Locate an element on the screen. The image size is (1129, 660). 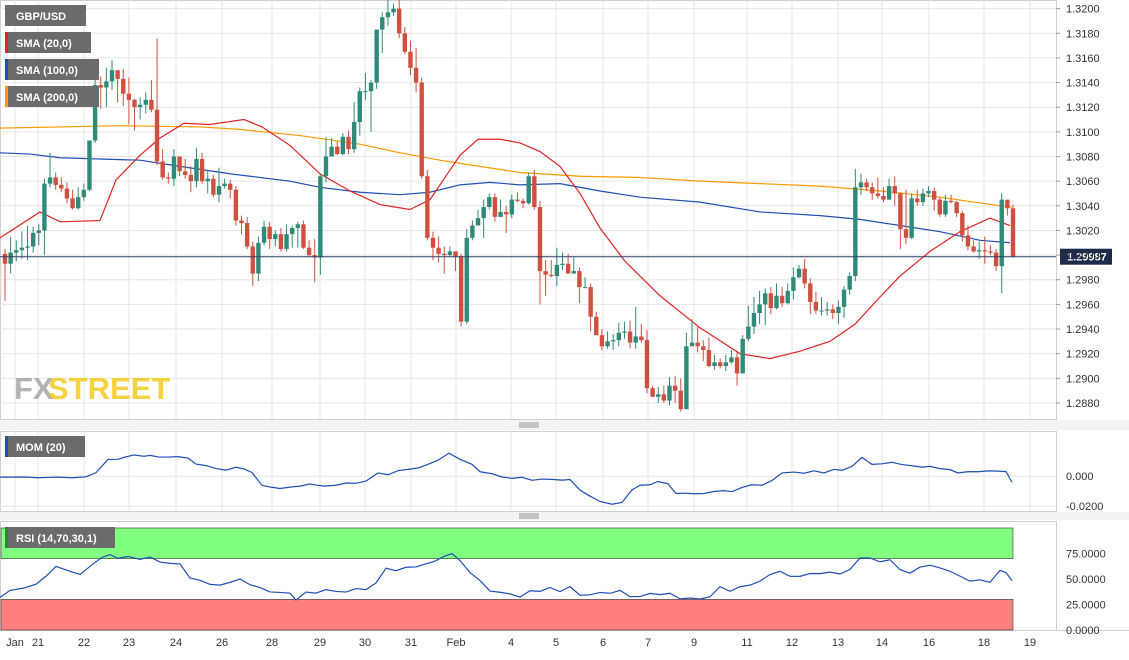
momentum-legend-box is located at coordinates (45, 446).